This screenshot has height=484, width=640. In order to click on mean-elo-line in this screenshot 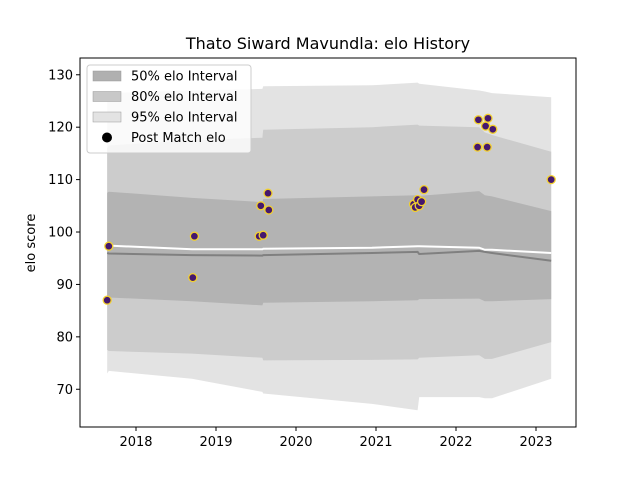, I will do `click(329, 255)`.